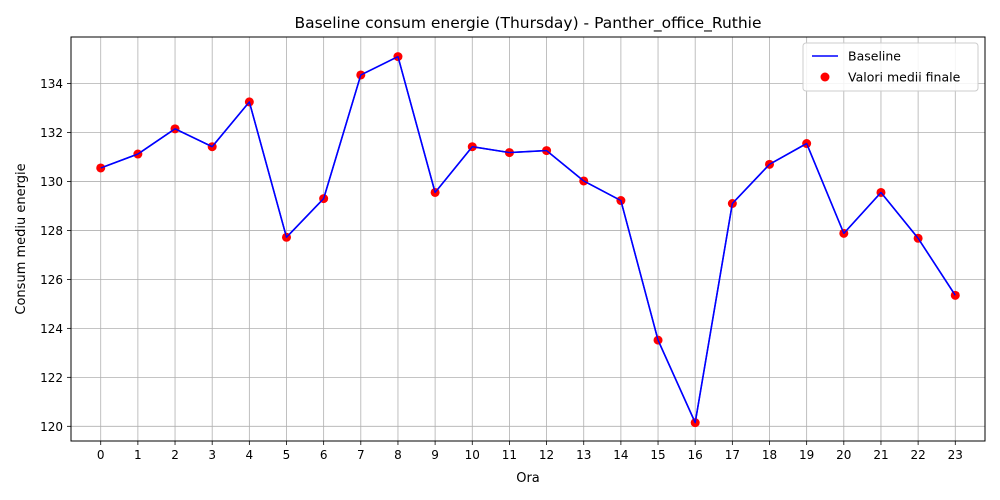  What do you see at coordinates (583, 455) in the screenshot?
I see `x-tick-label: 13` at bounding box center [583, 455].